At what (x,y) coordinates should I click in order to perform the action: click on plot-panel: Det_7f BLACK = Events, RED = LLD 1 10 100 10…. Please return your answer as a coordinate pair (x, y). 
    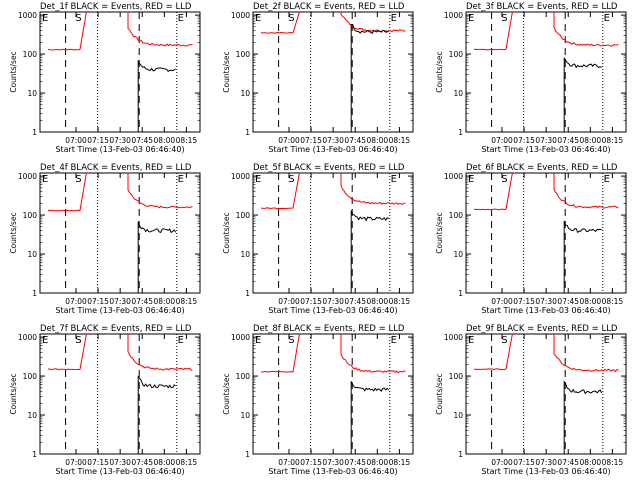
    Looking at the image, I should click on (105, 400).